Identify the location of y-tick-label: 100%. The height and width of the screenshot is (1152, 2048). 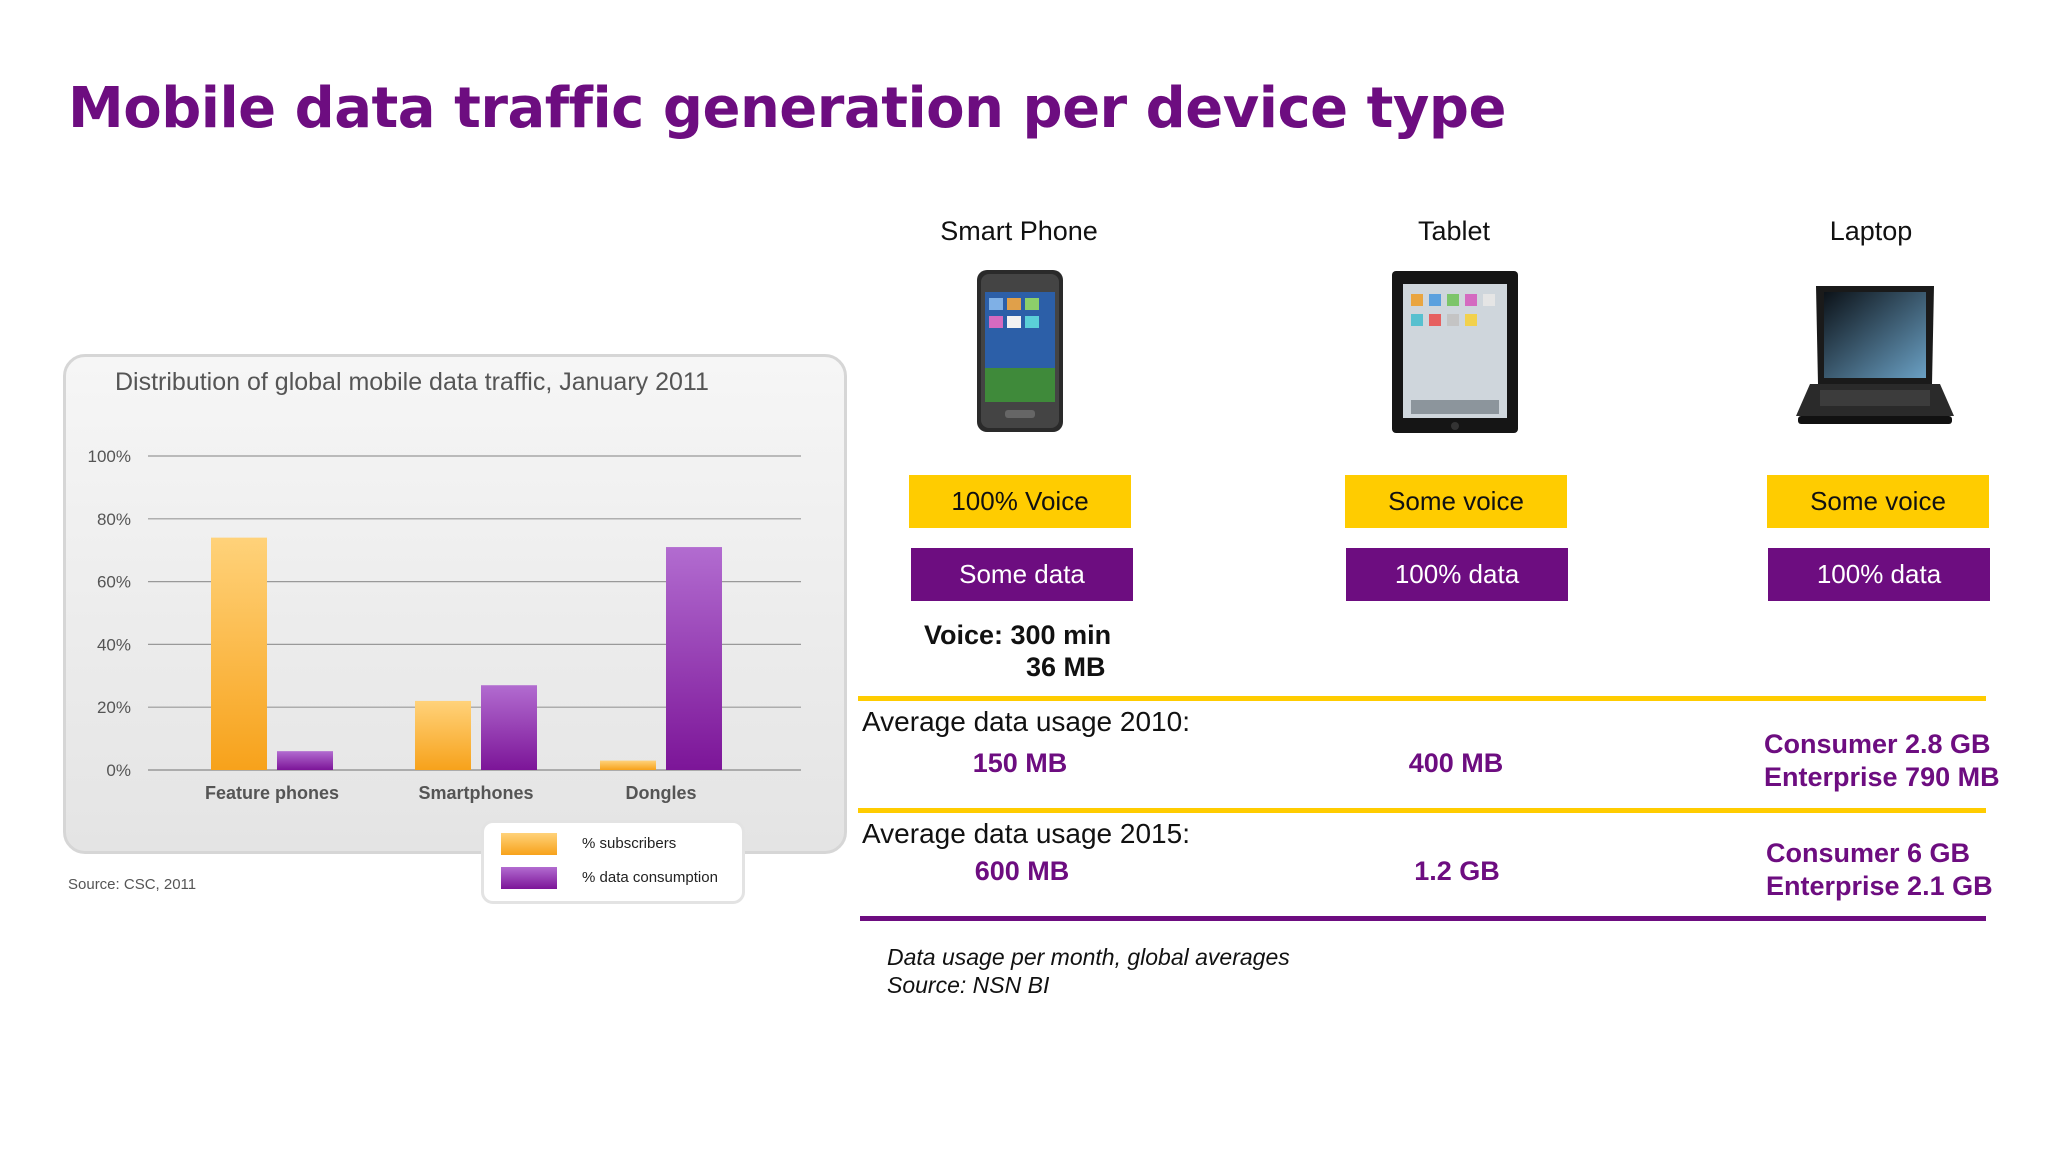
(109, 456).